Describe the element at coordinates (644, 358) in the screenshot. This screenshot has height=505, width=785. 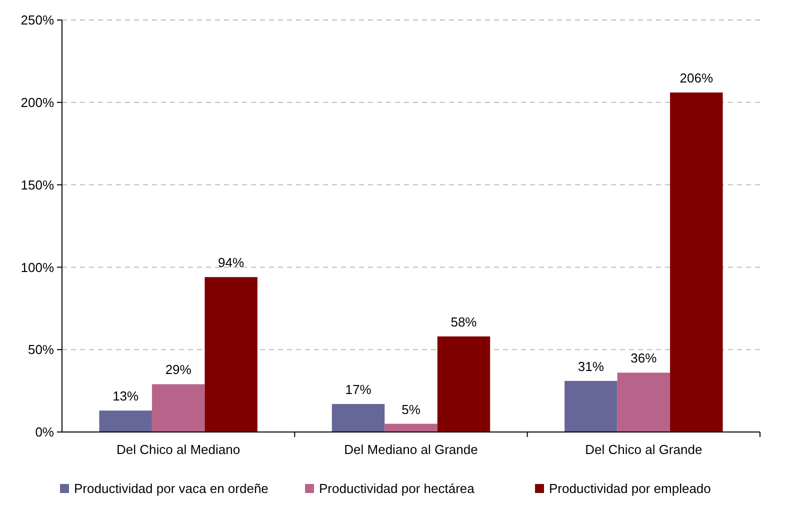
I see `data-label: 36%` at that location.